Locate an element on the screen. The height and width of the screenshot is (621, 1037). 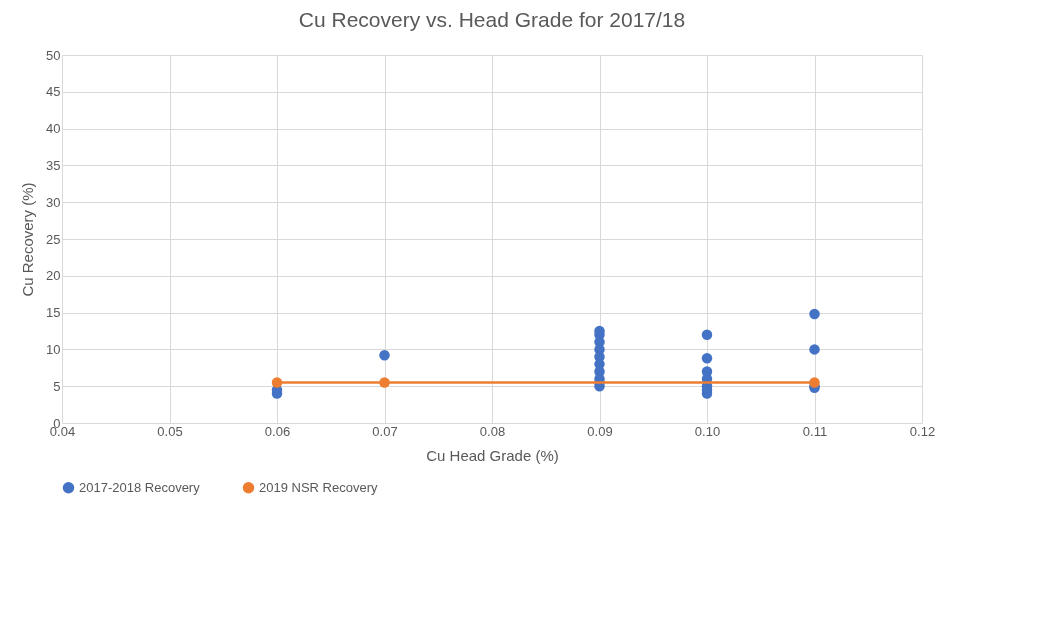
x-tick-label: 0.05 is located at coordinates (170, 431).